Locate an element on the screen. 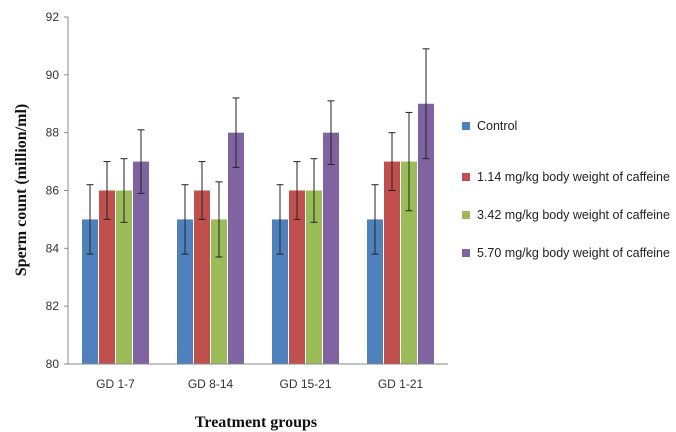 The image size is (676, 432). y-tick-label: 92 is located at coordinates (53, 17).